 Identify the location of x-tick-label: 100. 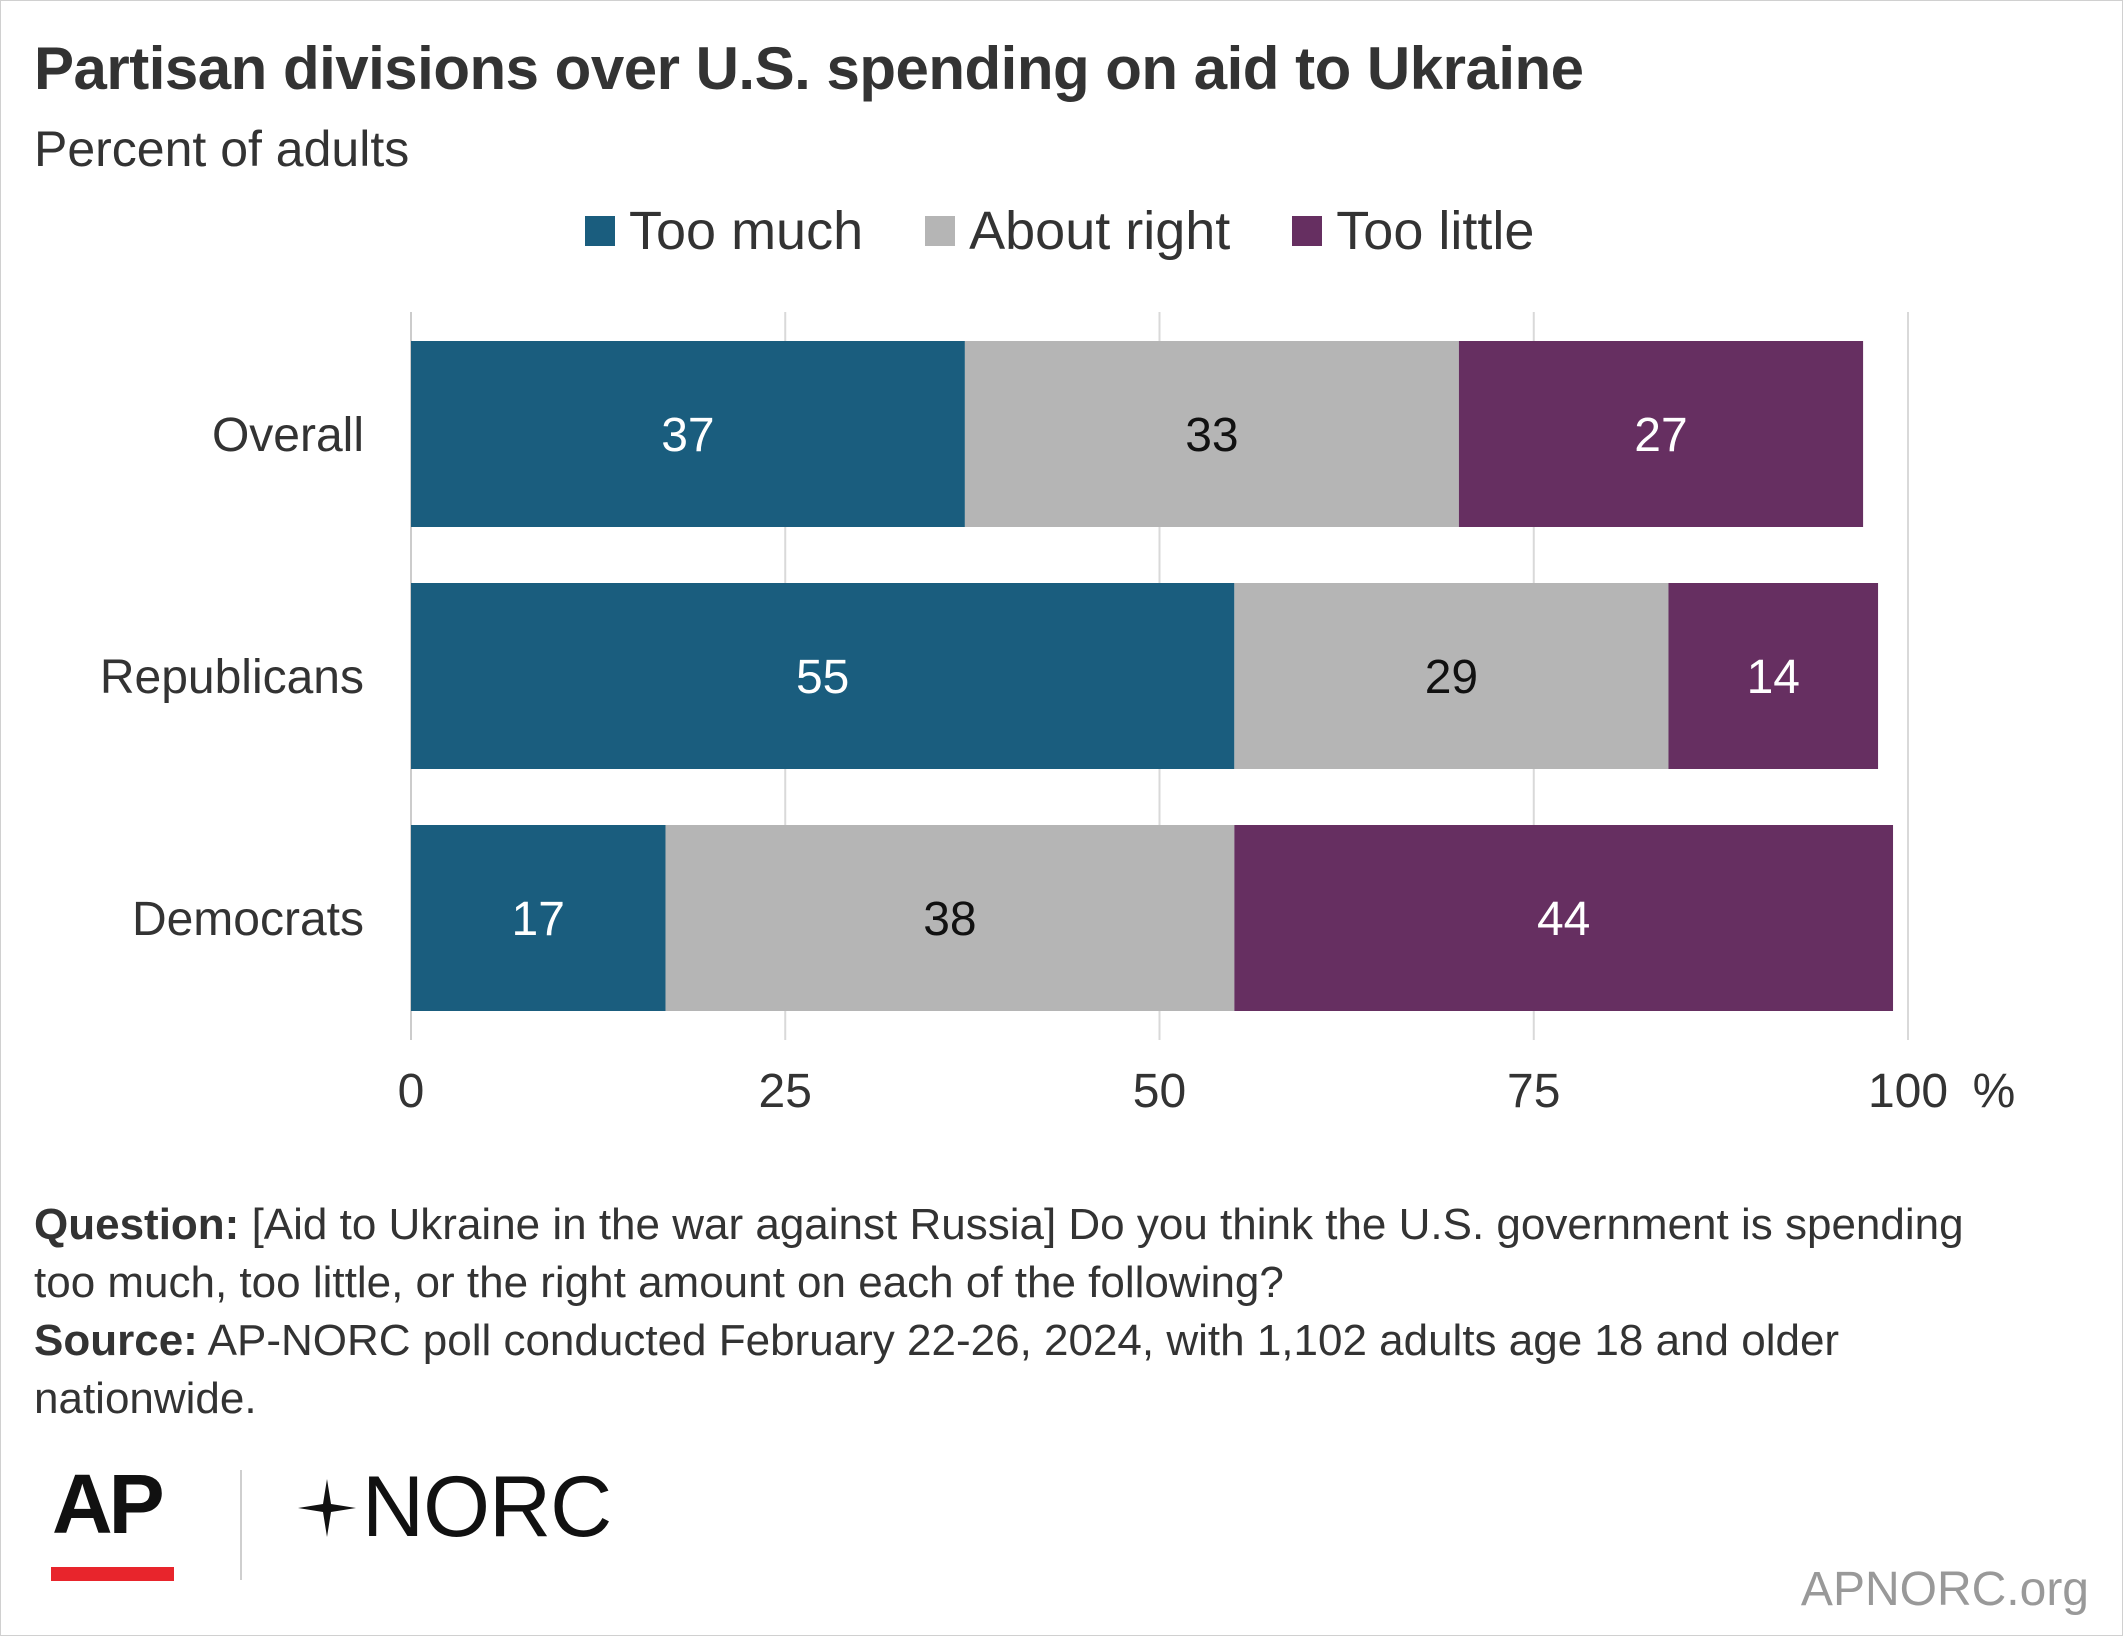
(1908, 1091).